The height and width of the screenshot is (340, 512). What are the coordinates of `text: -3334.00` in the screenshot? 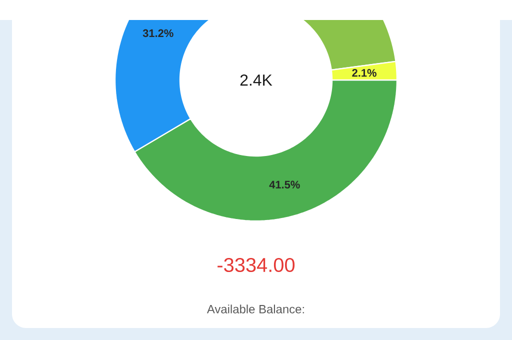 It's located at (256, 265).